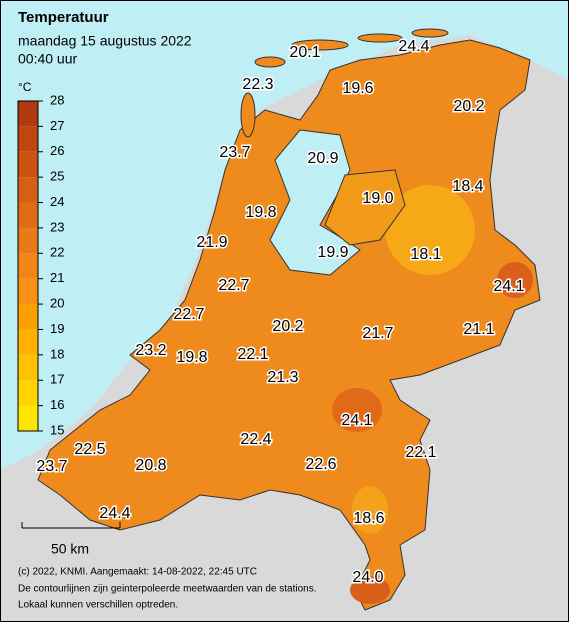 The image size is (569, 622). What do you see at coordinates (150, 465) in the screenshot?
I see `station-value: 20.8` at bounding box center [150, 465].